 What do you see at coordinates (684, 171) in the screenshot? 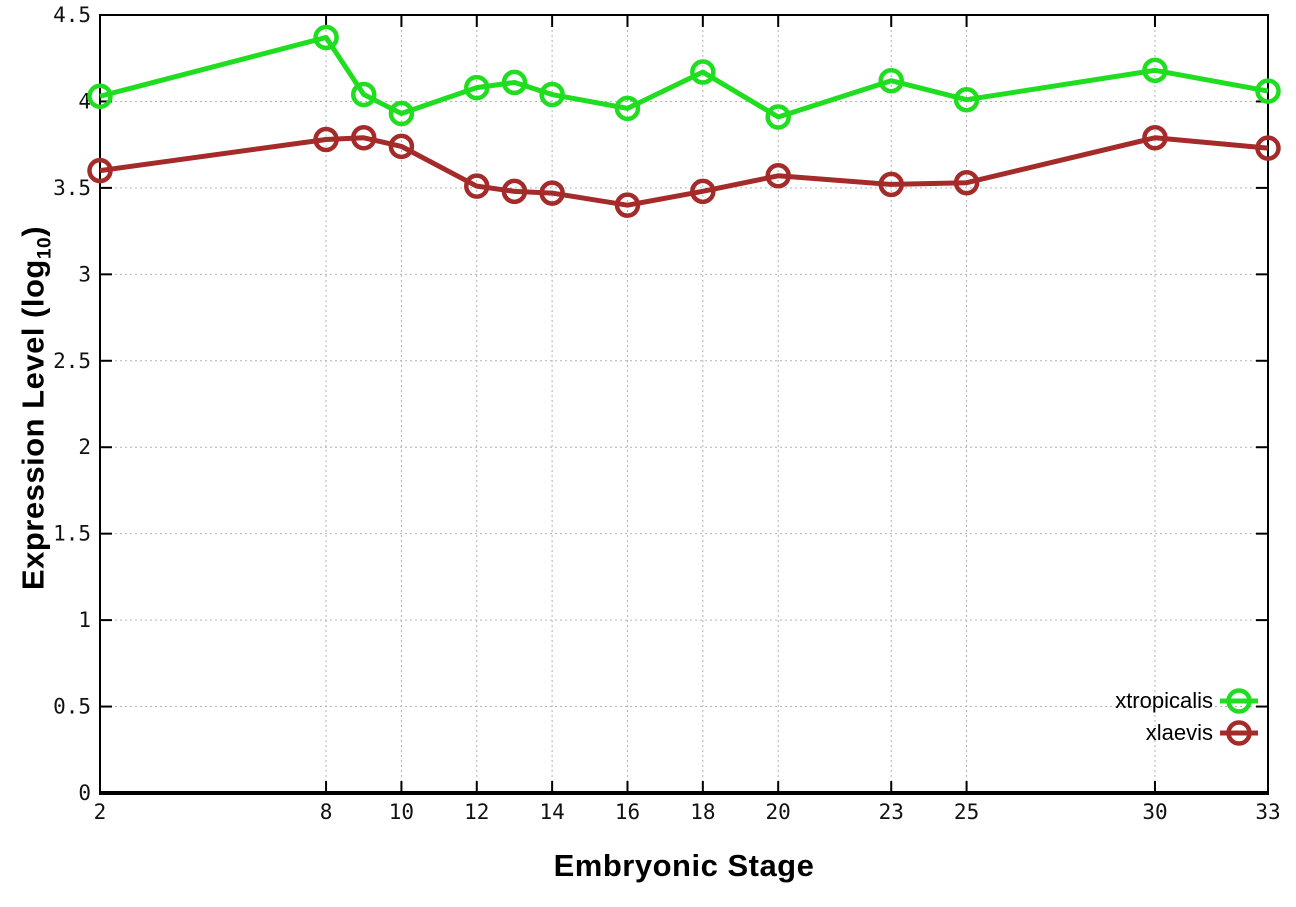
I see `series-line-xlaevis` at bounding box center [684, 171].